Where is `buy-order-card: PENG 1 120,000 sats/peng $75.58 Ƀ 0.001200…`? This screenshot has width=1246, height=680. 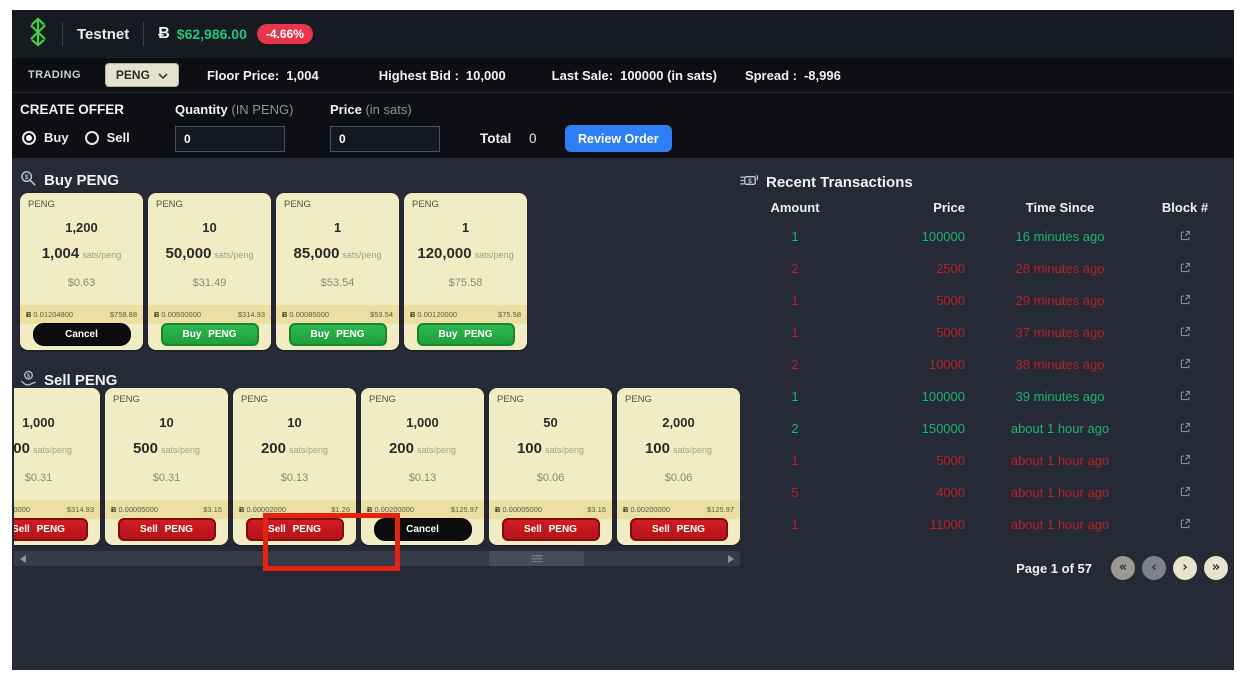
buy-order-card: PENG 1 120,000 sats/peng $75.58 Ƀ 0.001200… is located at coordinates (465, 271).